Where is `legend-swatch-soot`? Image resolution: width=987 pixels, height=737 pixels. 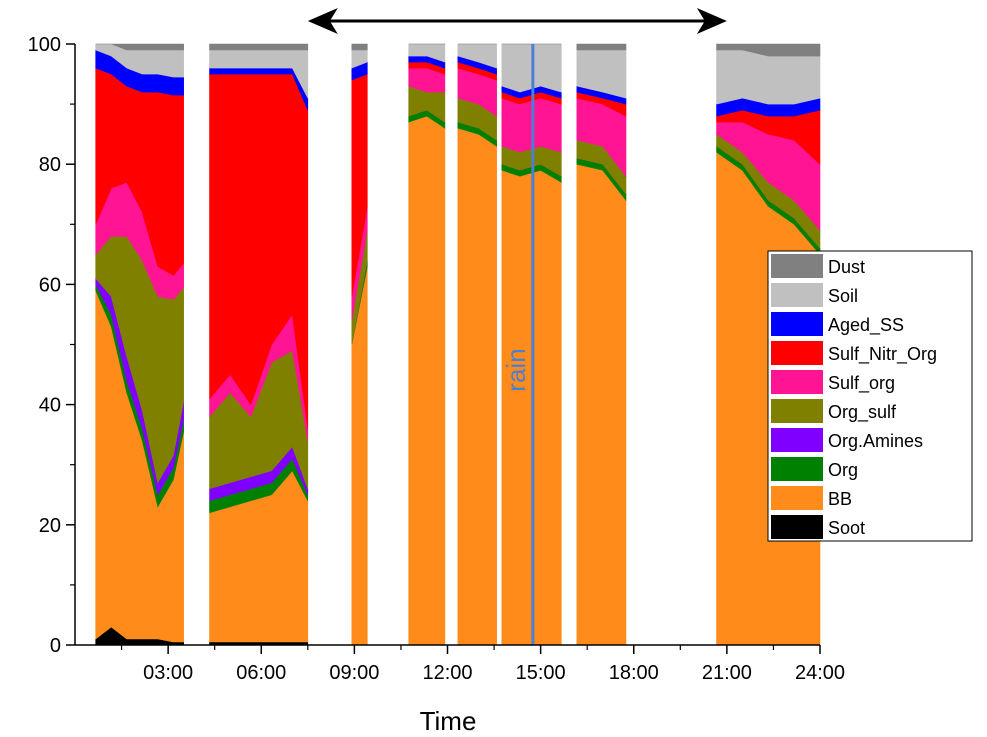 legend-swatch-soot is located at coordinates (797, 527).